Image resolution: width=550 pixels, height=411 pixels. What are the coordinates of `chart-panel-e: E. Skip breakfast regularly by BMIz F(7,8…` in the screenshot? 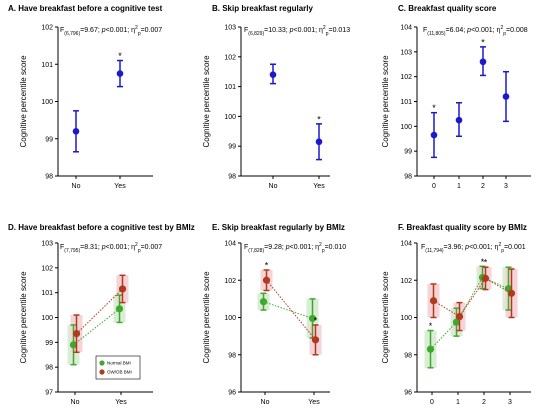 It's located at (274, 314).